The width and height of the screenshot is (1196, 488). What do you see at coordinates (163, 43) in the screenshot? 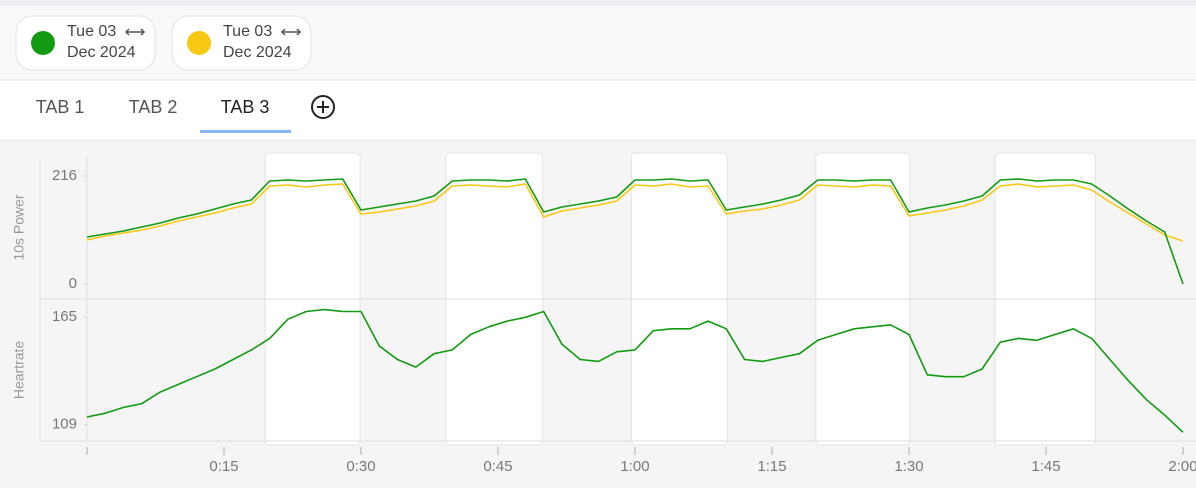
I see `chips: Tue 03 Dec 2024 Tue 03 Dec 2024` at bounding box center [163, 43].